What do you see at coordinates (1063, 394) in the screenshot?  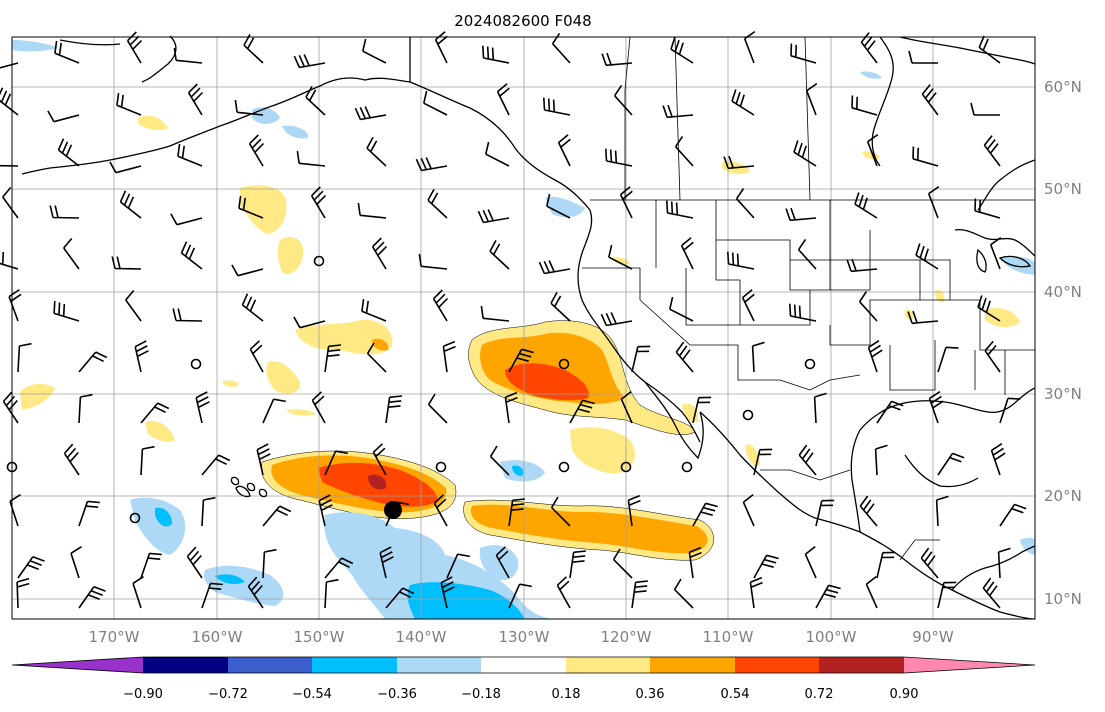 I see `lat-label: 30°N` at bounding box center [1063, 394].